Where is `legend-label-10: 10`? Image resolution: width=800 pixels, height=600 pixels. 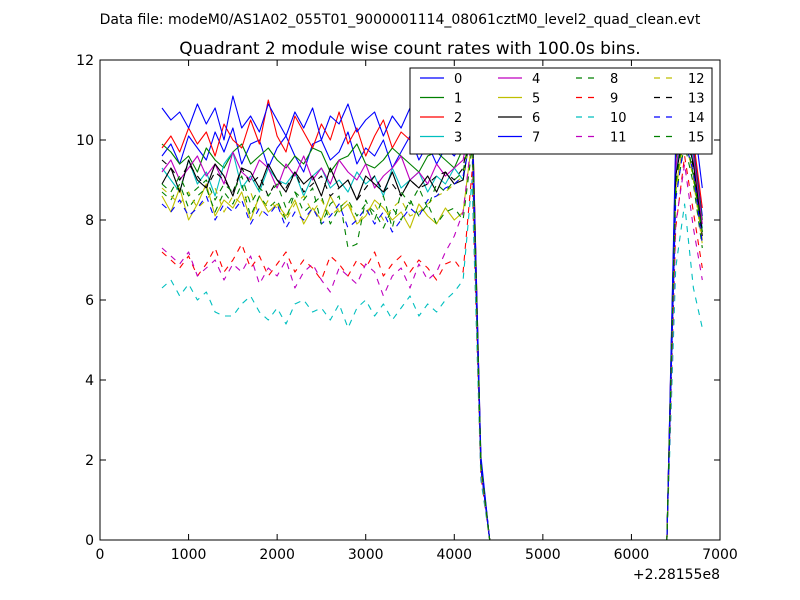
legend-label-10: 10 is located at coordinates (618, 118).